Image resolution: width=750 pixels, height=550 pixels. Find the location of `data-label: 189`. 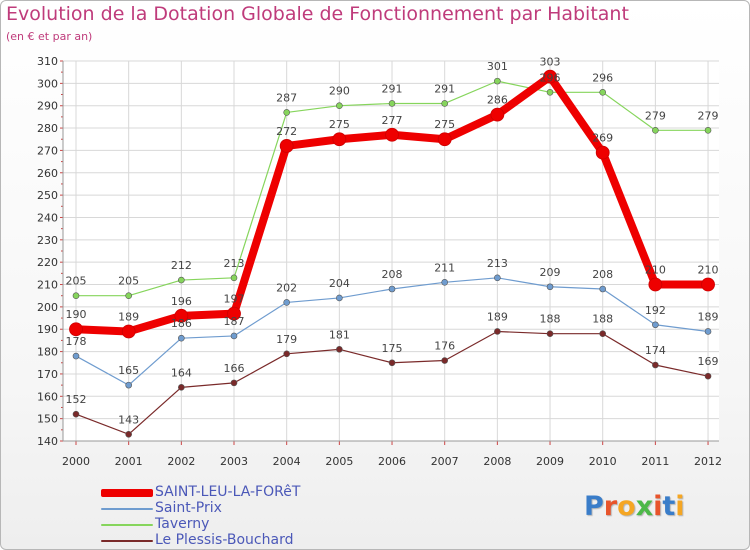

data-label: 189 is located at coordinates (128, 316).